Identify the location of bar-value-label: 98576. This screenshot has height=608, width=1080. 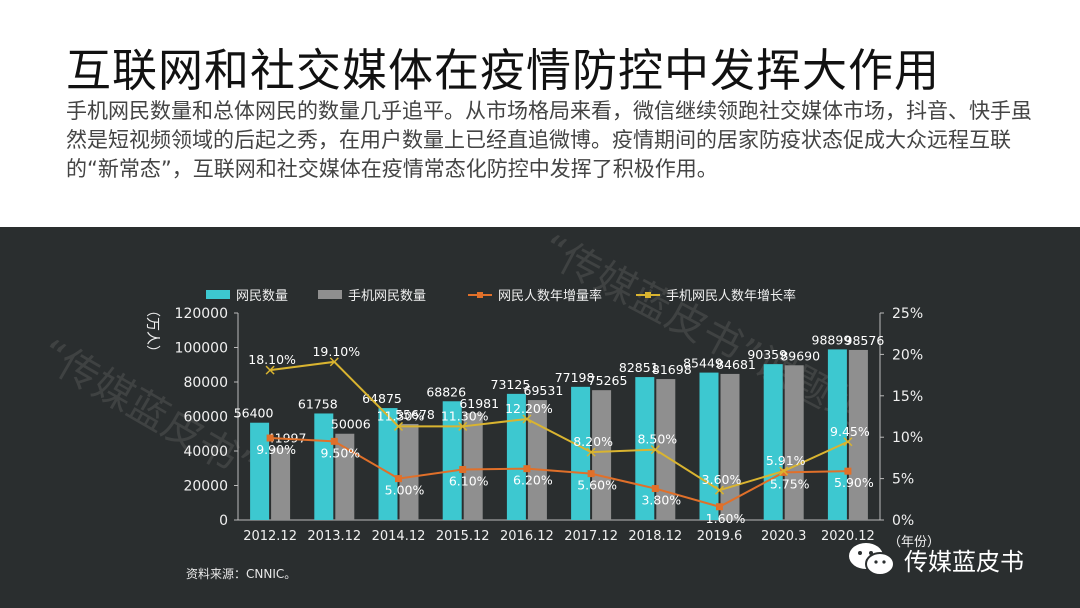
(865, 340).